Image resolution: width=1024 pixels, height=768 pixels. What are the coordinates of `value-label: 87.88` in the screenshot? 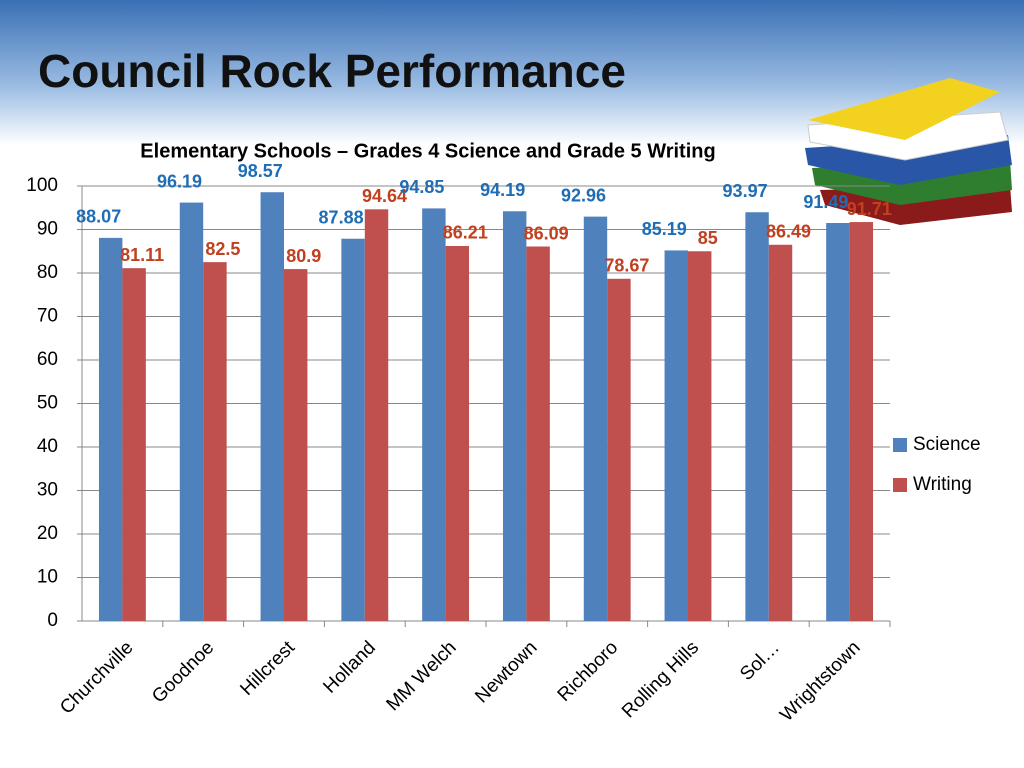 It's located at (341, 217).